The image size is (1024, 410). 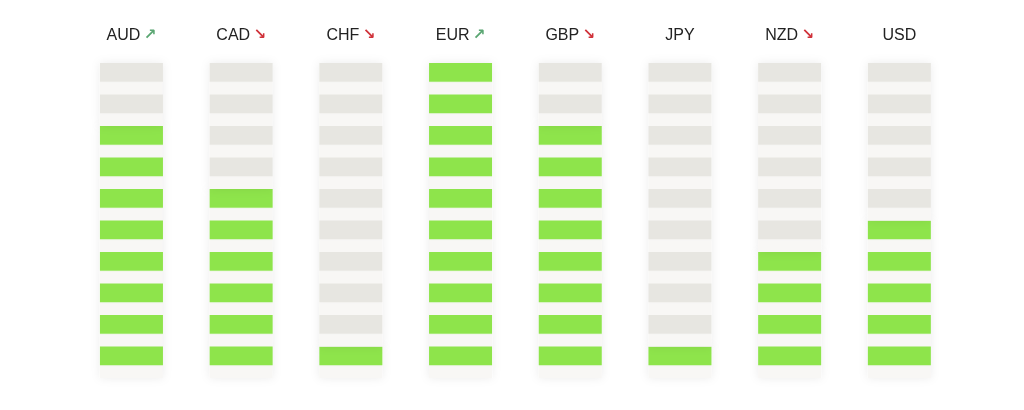 What do you see at coordinates (570, 34) in the screenshot?
I see `x-tick-label: GBP ↘` at bounding box center [570, 34].